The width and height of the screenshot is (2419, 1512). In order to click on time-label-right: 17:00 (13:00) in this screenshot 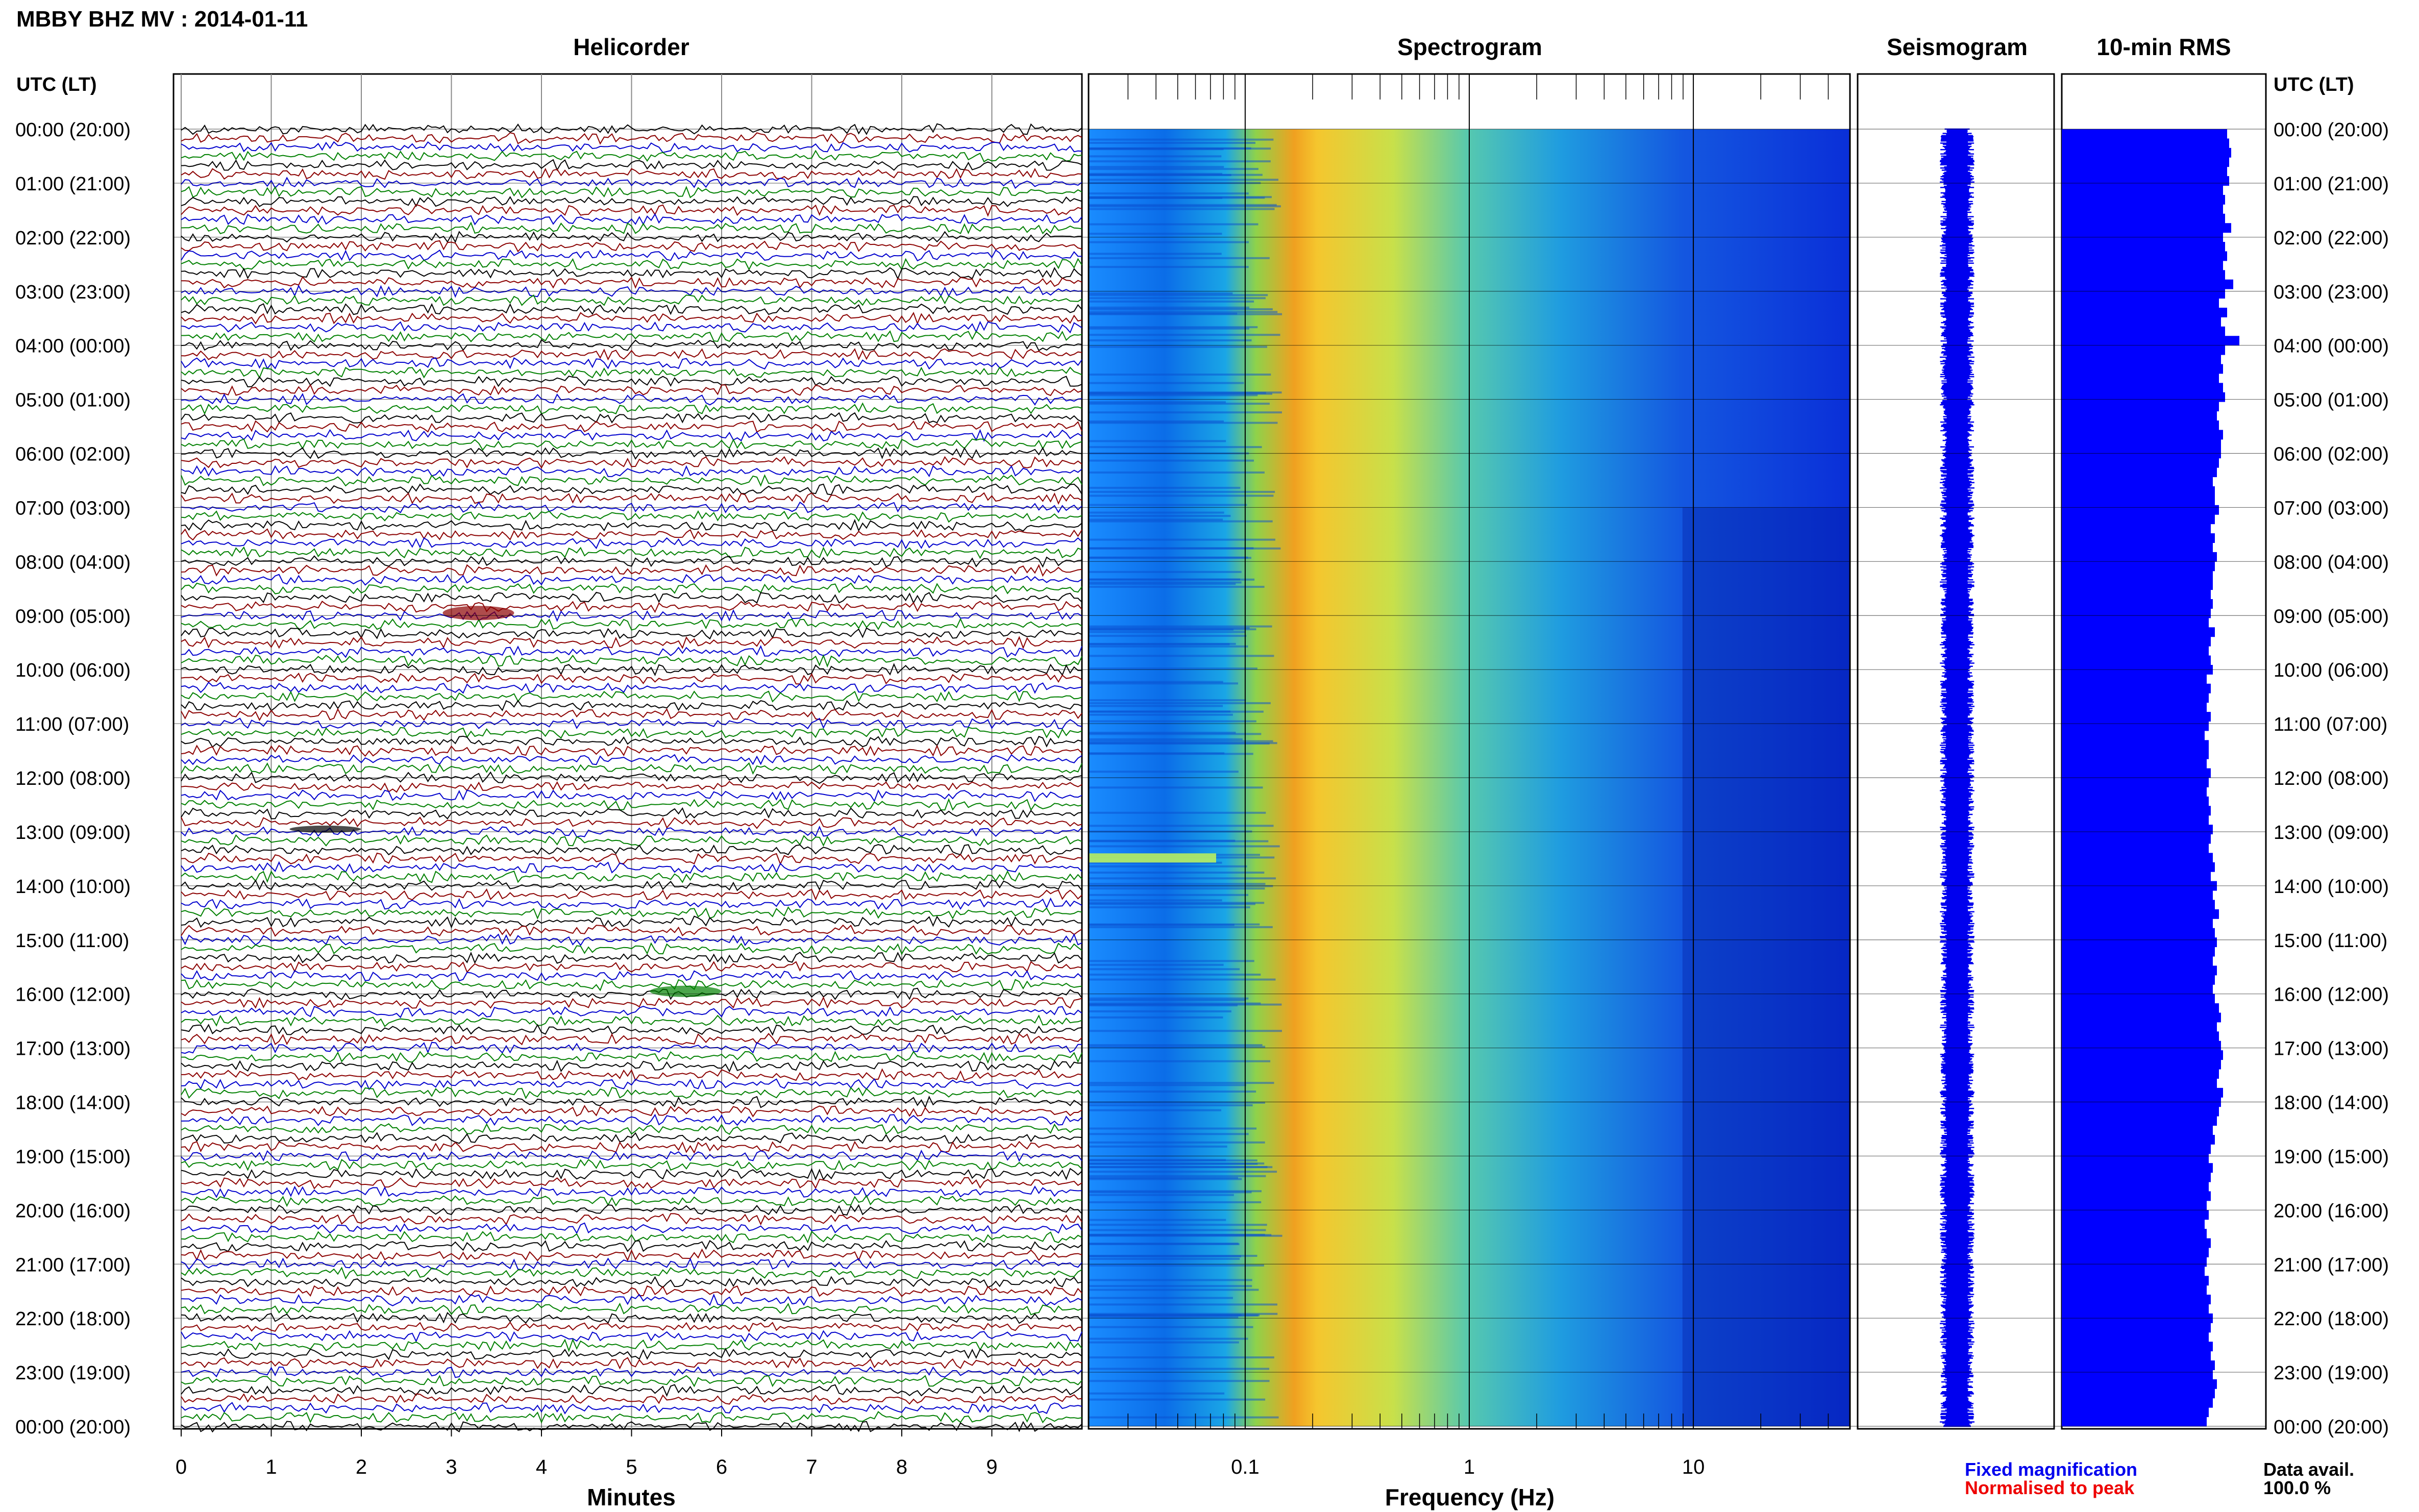, I will do `click(2331, 1049)`.